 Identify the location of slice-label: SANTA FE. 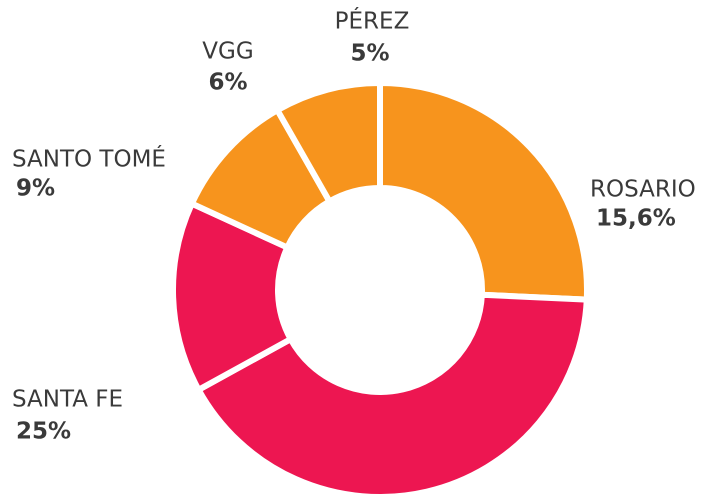
(67, 400).